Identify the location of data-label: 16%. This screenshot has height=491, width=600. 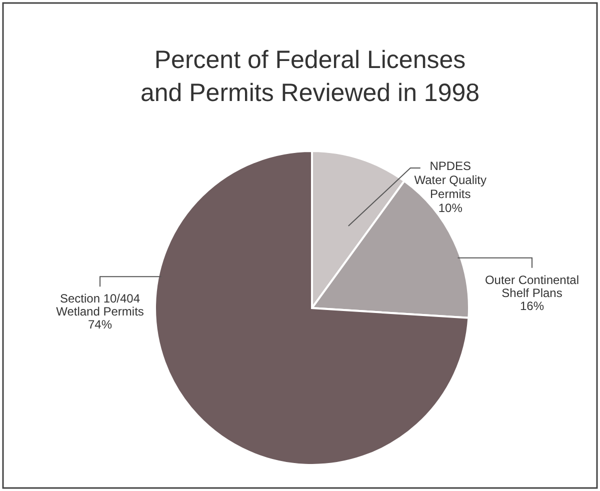
(532, 305).